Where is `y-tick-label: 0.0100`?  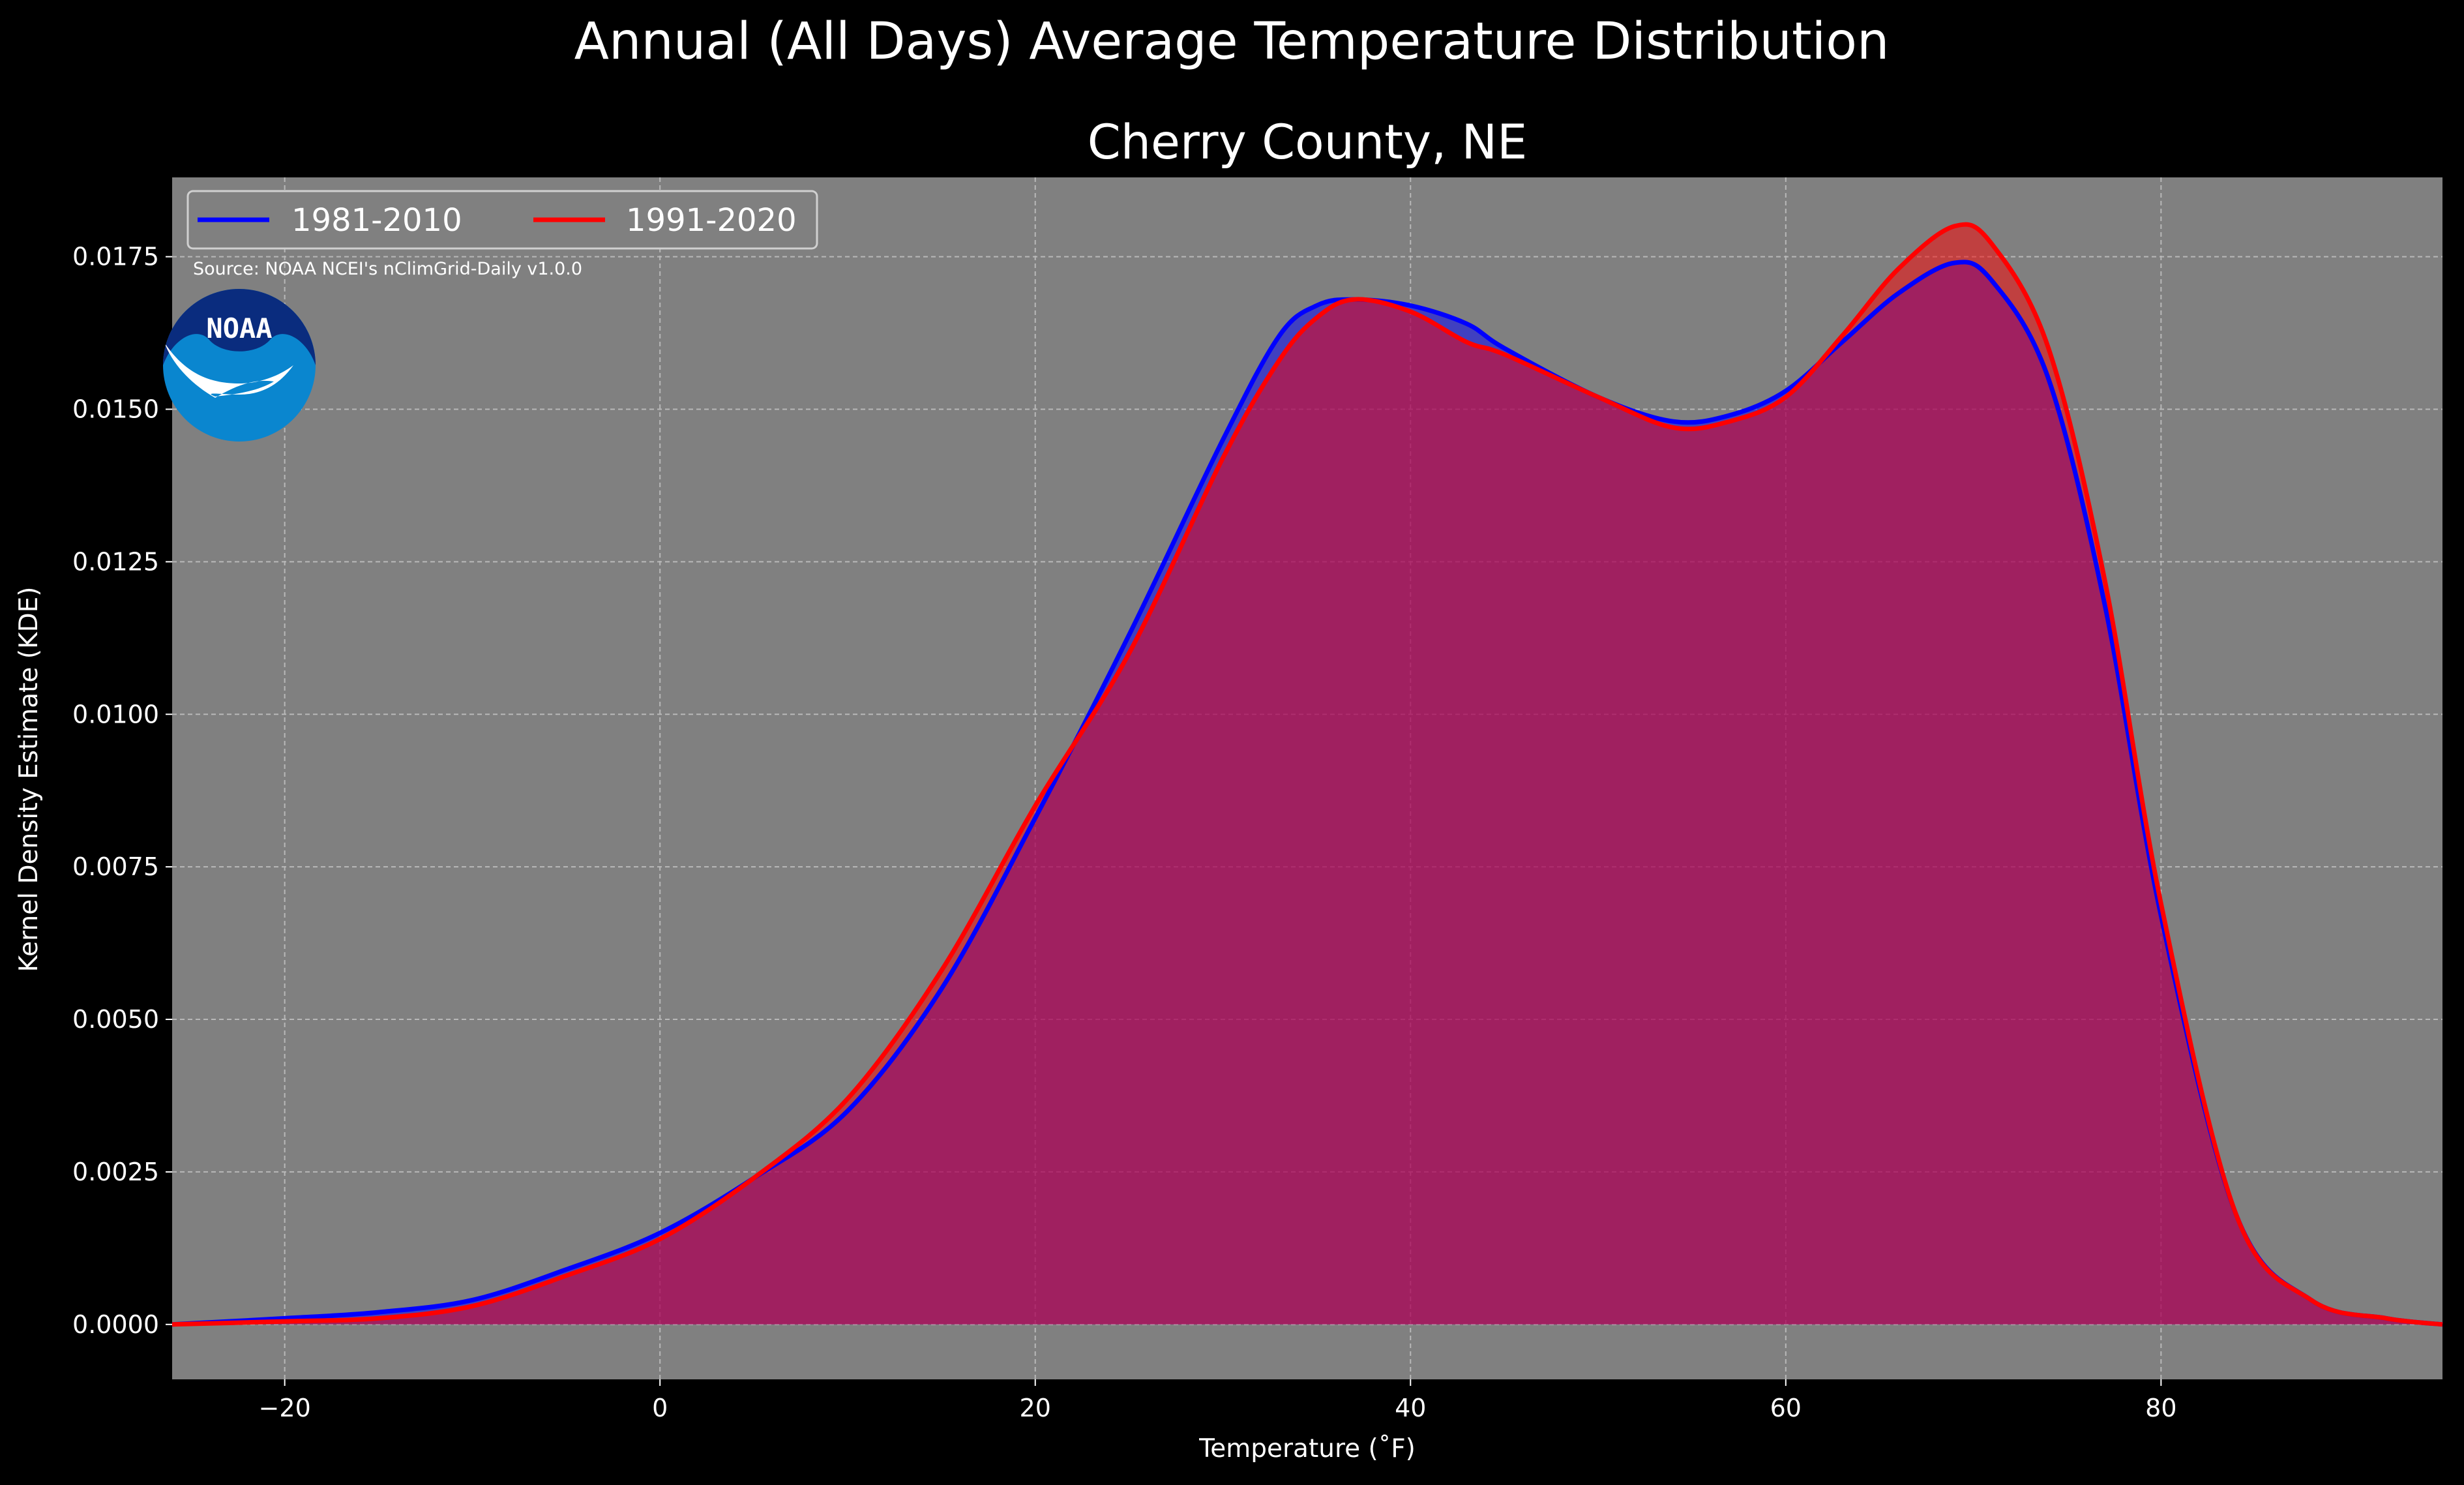 y-tick-label: 0.0100 is located at coordinates (115, 714).